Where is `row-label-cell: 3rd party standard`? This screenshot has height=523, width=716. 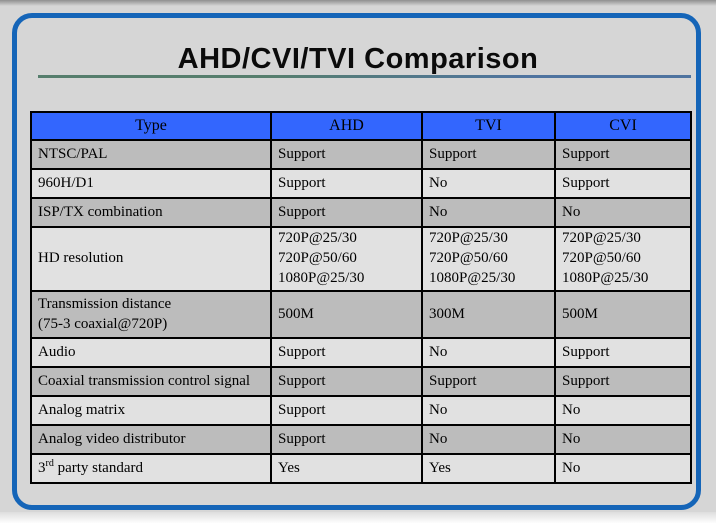
row-label-cell: 3rd party standard is located at coordinates (151, 468).